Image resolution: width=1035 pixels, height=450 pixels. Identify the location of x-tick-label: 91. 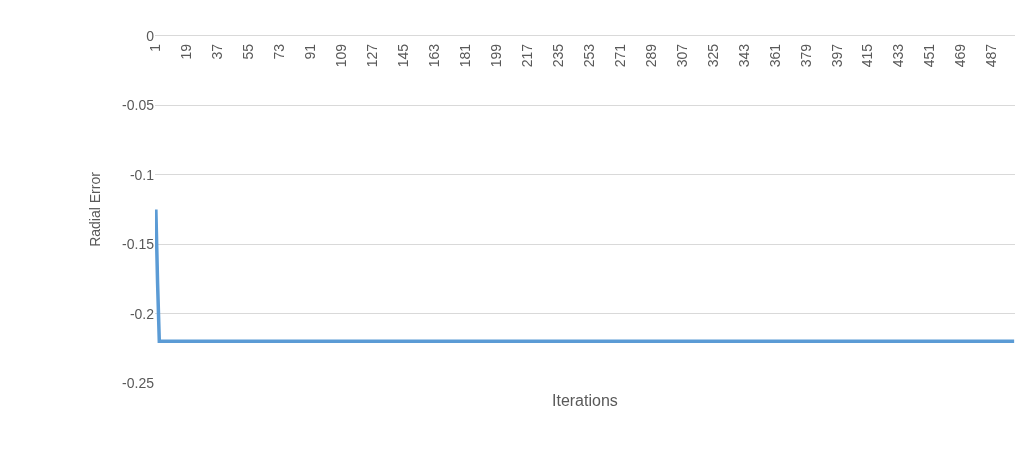
(310, 51).